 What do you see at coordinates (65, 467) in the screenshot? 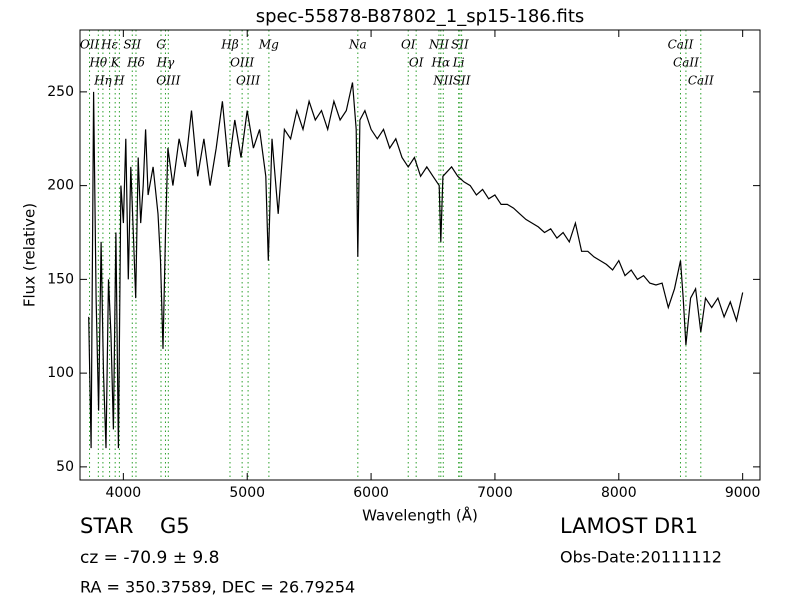
I see `y-tick-label: 50` at bounding box center [65, 467].